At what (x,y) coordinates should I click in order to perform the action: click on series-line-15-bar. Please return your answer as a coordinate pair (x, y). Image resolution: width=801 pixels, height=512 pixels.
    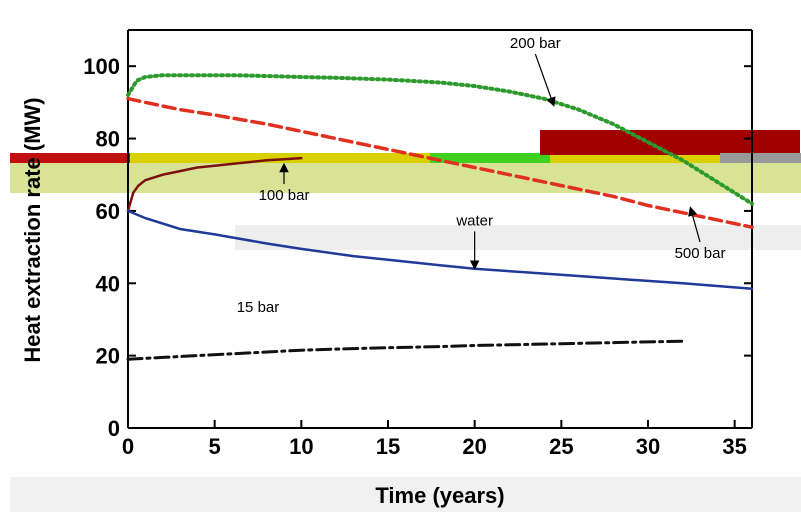
    Looking at the image, I should click on (405, 350).